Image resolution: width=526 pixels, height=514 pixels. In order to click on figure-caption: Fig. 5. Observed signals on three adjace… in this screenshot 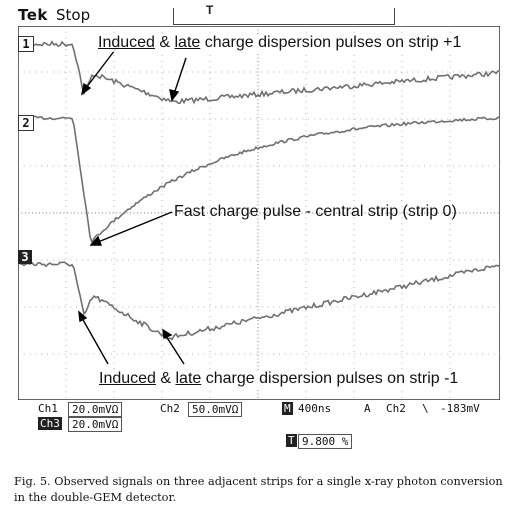, I will do `click(258, 489)`.